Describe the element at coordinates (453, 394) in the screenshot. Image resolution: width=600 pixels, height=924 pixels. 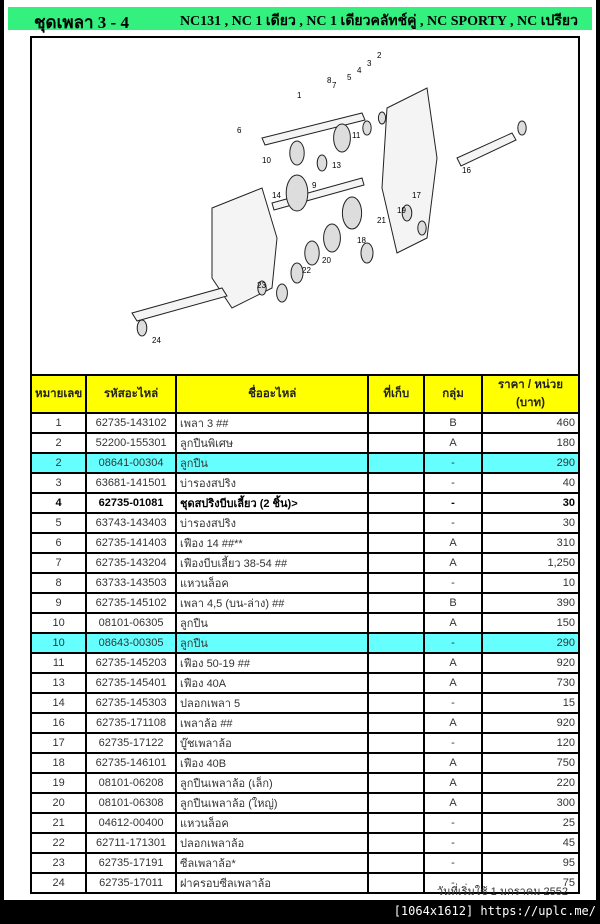
I see `column-header: กลุ่ม` at that location.